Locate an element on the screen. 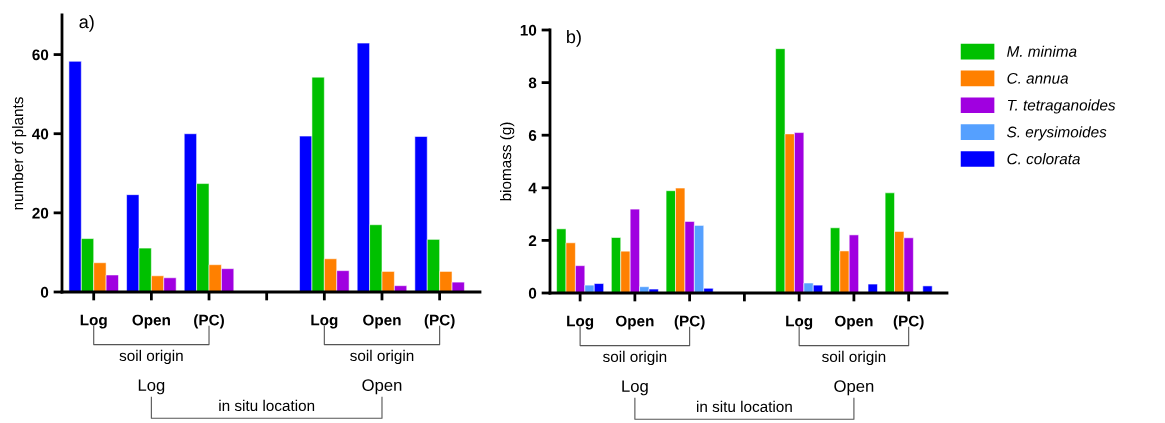 The width and height of the screenshot is (1165, 423). chart-title: a) is located at coordinates (86, 23).